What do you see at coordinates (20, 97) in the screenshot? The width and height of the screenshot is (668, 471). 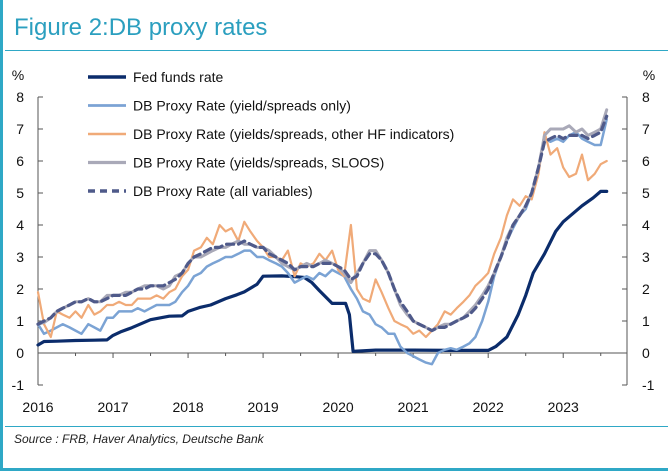 I see `y-tick-label-left: 8` at bounding box center [20, 97].